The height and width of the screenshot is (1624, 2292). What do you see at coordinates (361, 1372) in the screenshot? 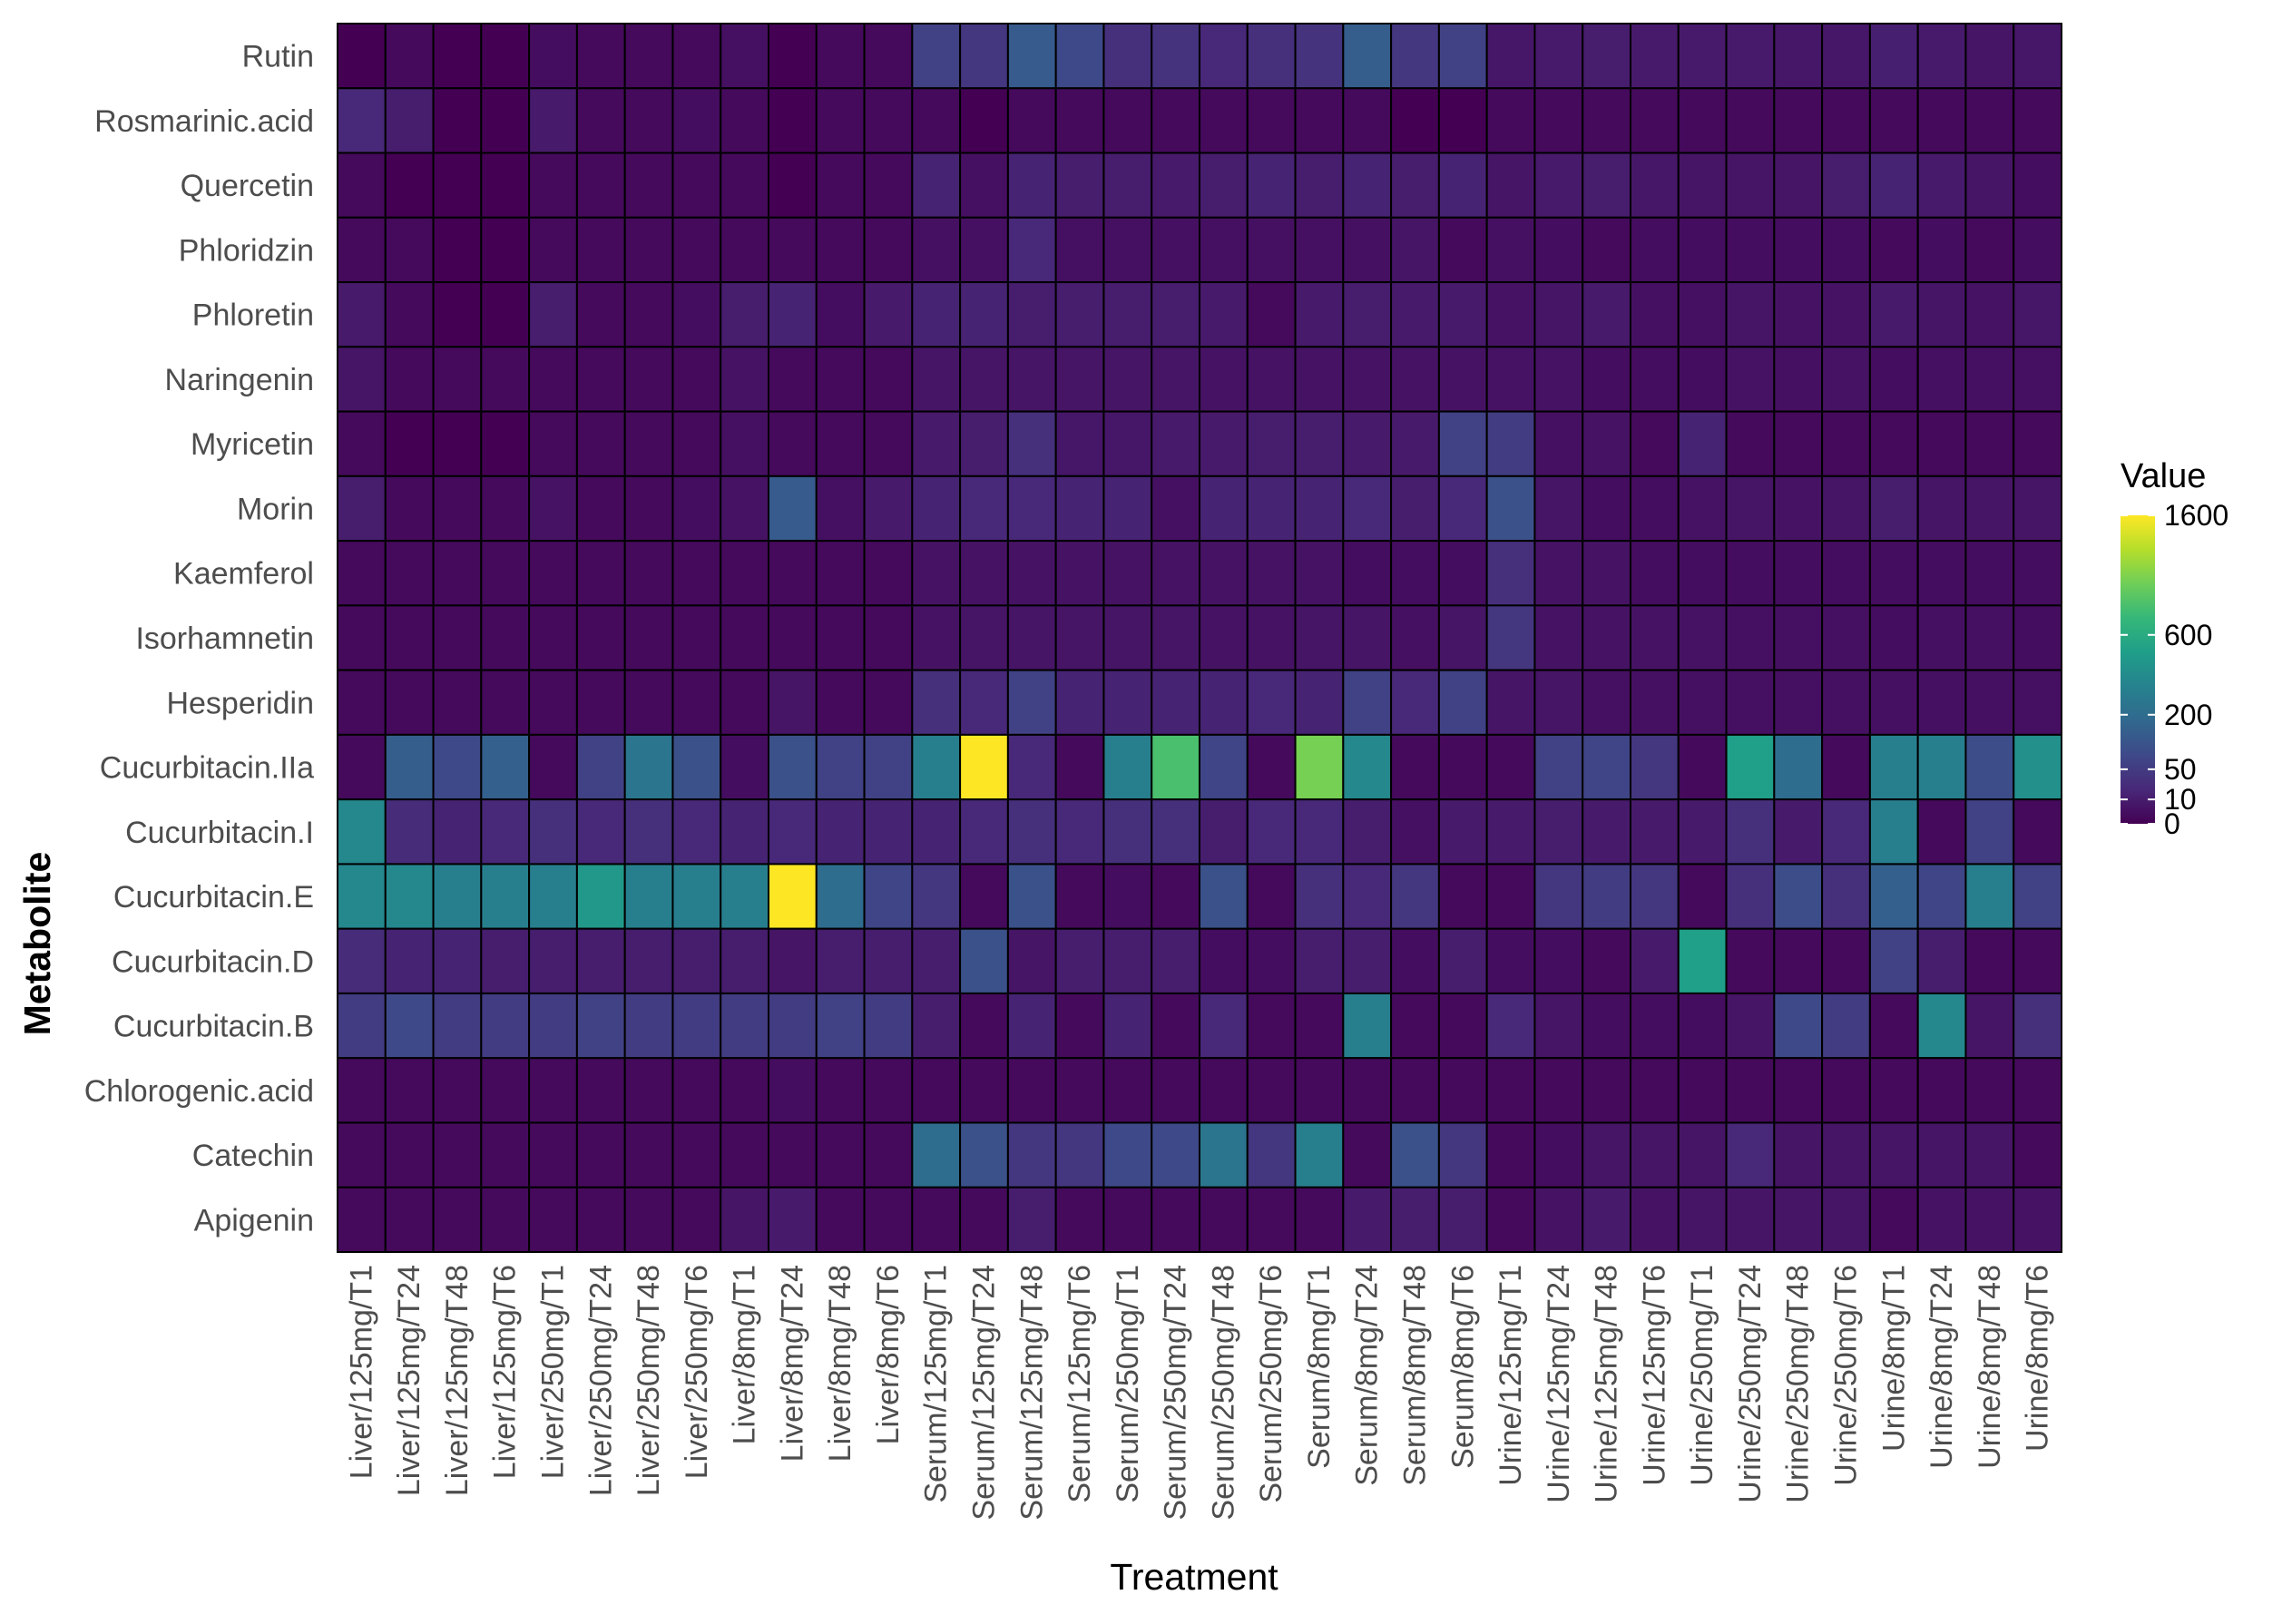
I see `x-tick-label: Liver/125mg/T1` at bounding box center [361, 1372].